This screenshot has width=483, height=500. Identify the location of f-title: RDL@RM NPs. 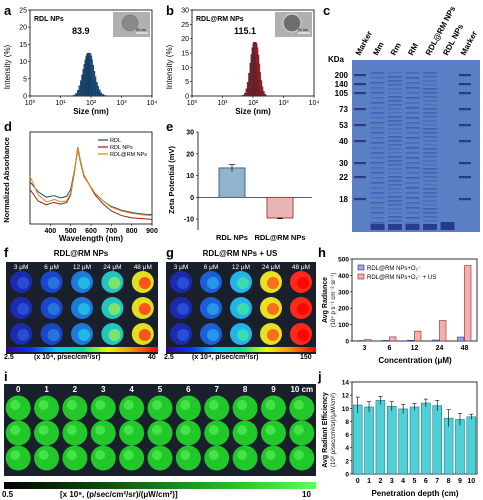
(81, 253).